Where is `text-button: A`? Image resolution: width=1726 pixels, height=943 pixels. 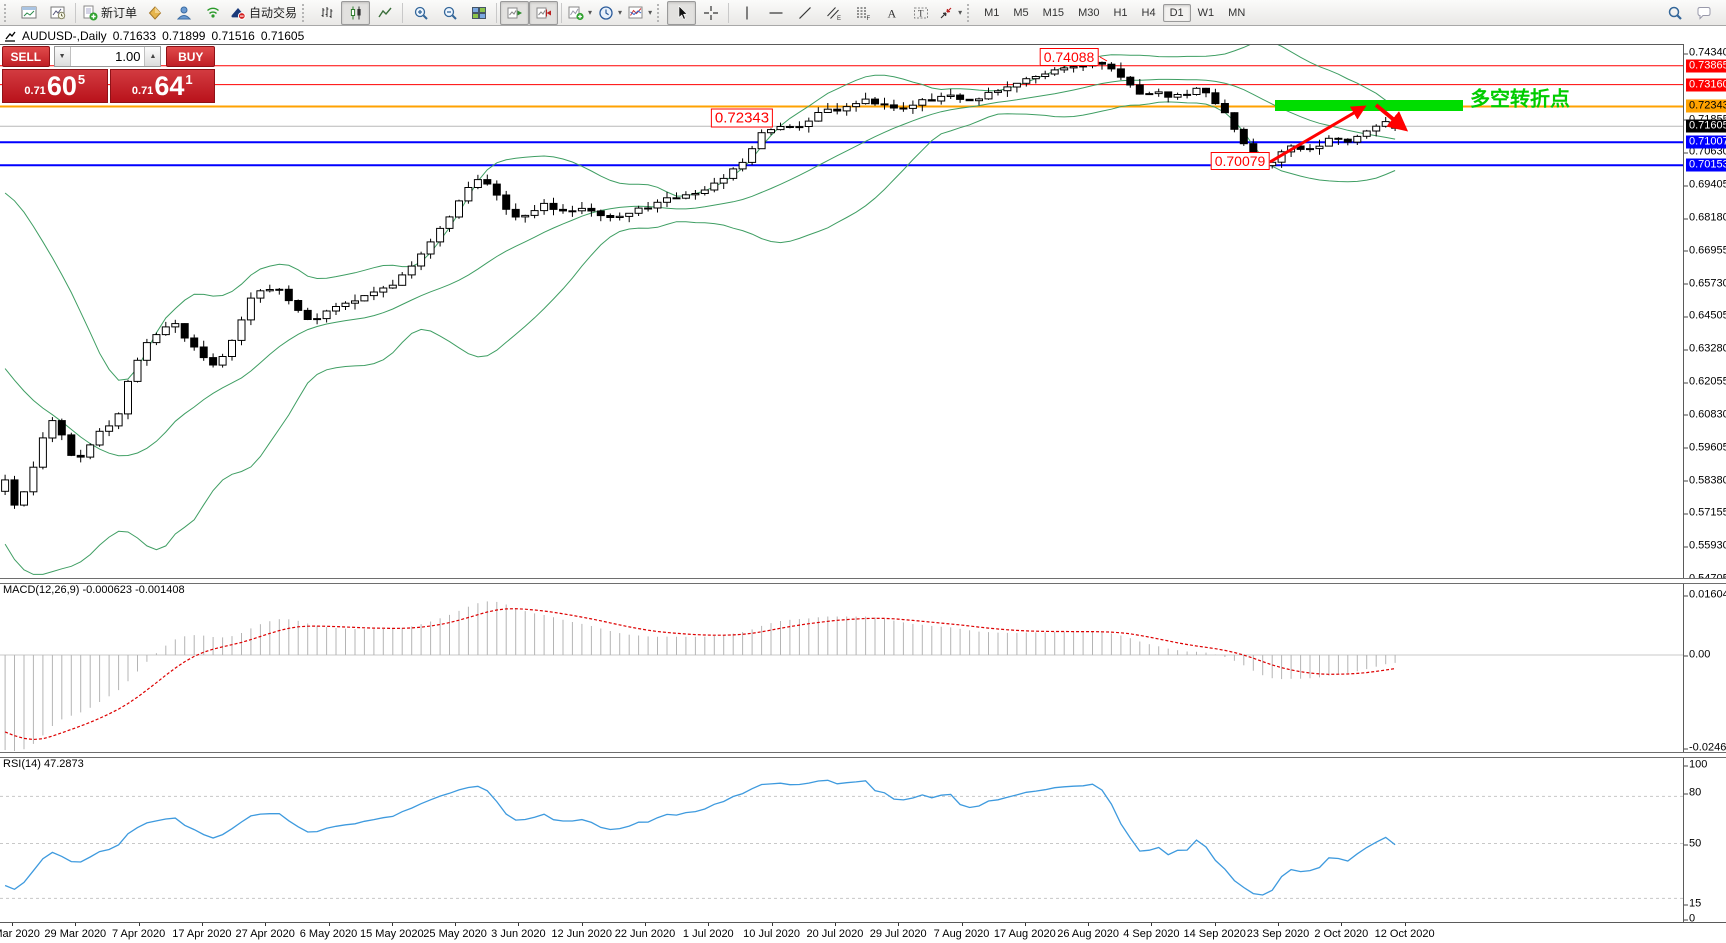 text-button: A is located at coordinates (891, 13).